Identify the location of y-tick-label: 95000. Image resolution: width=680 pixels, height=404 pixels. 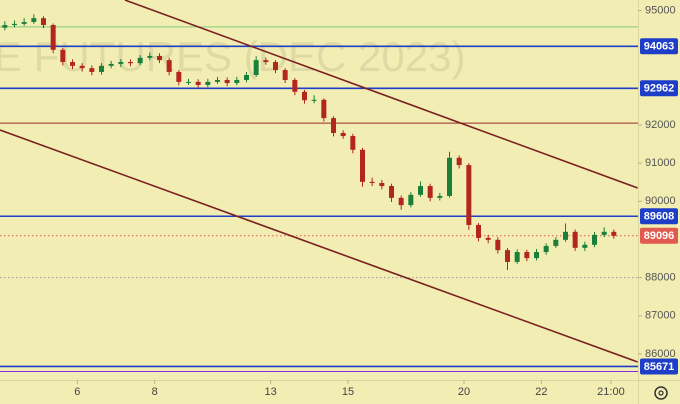
(660, 10).